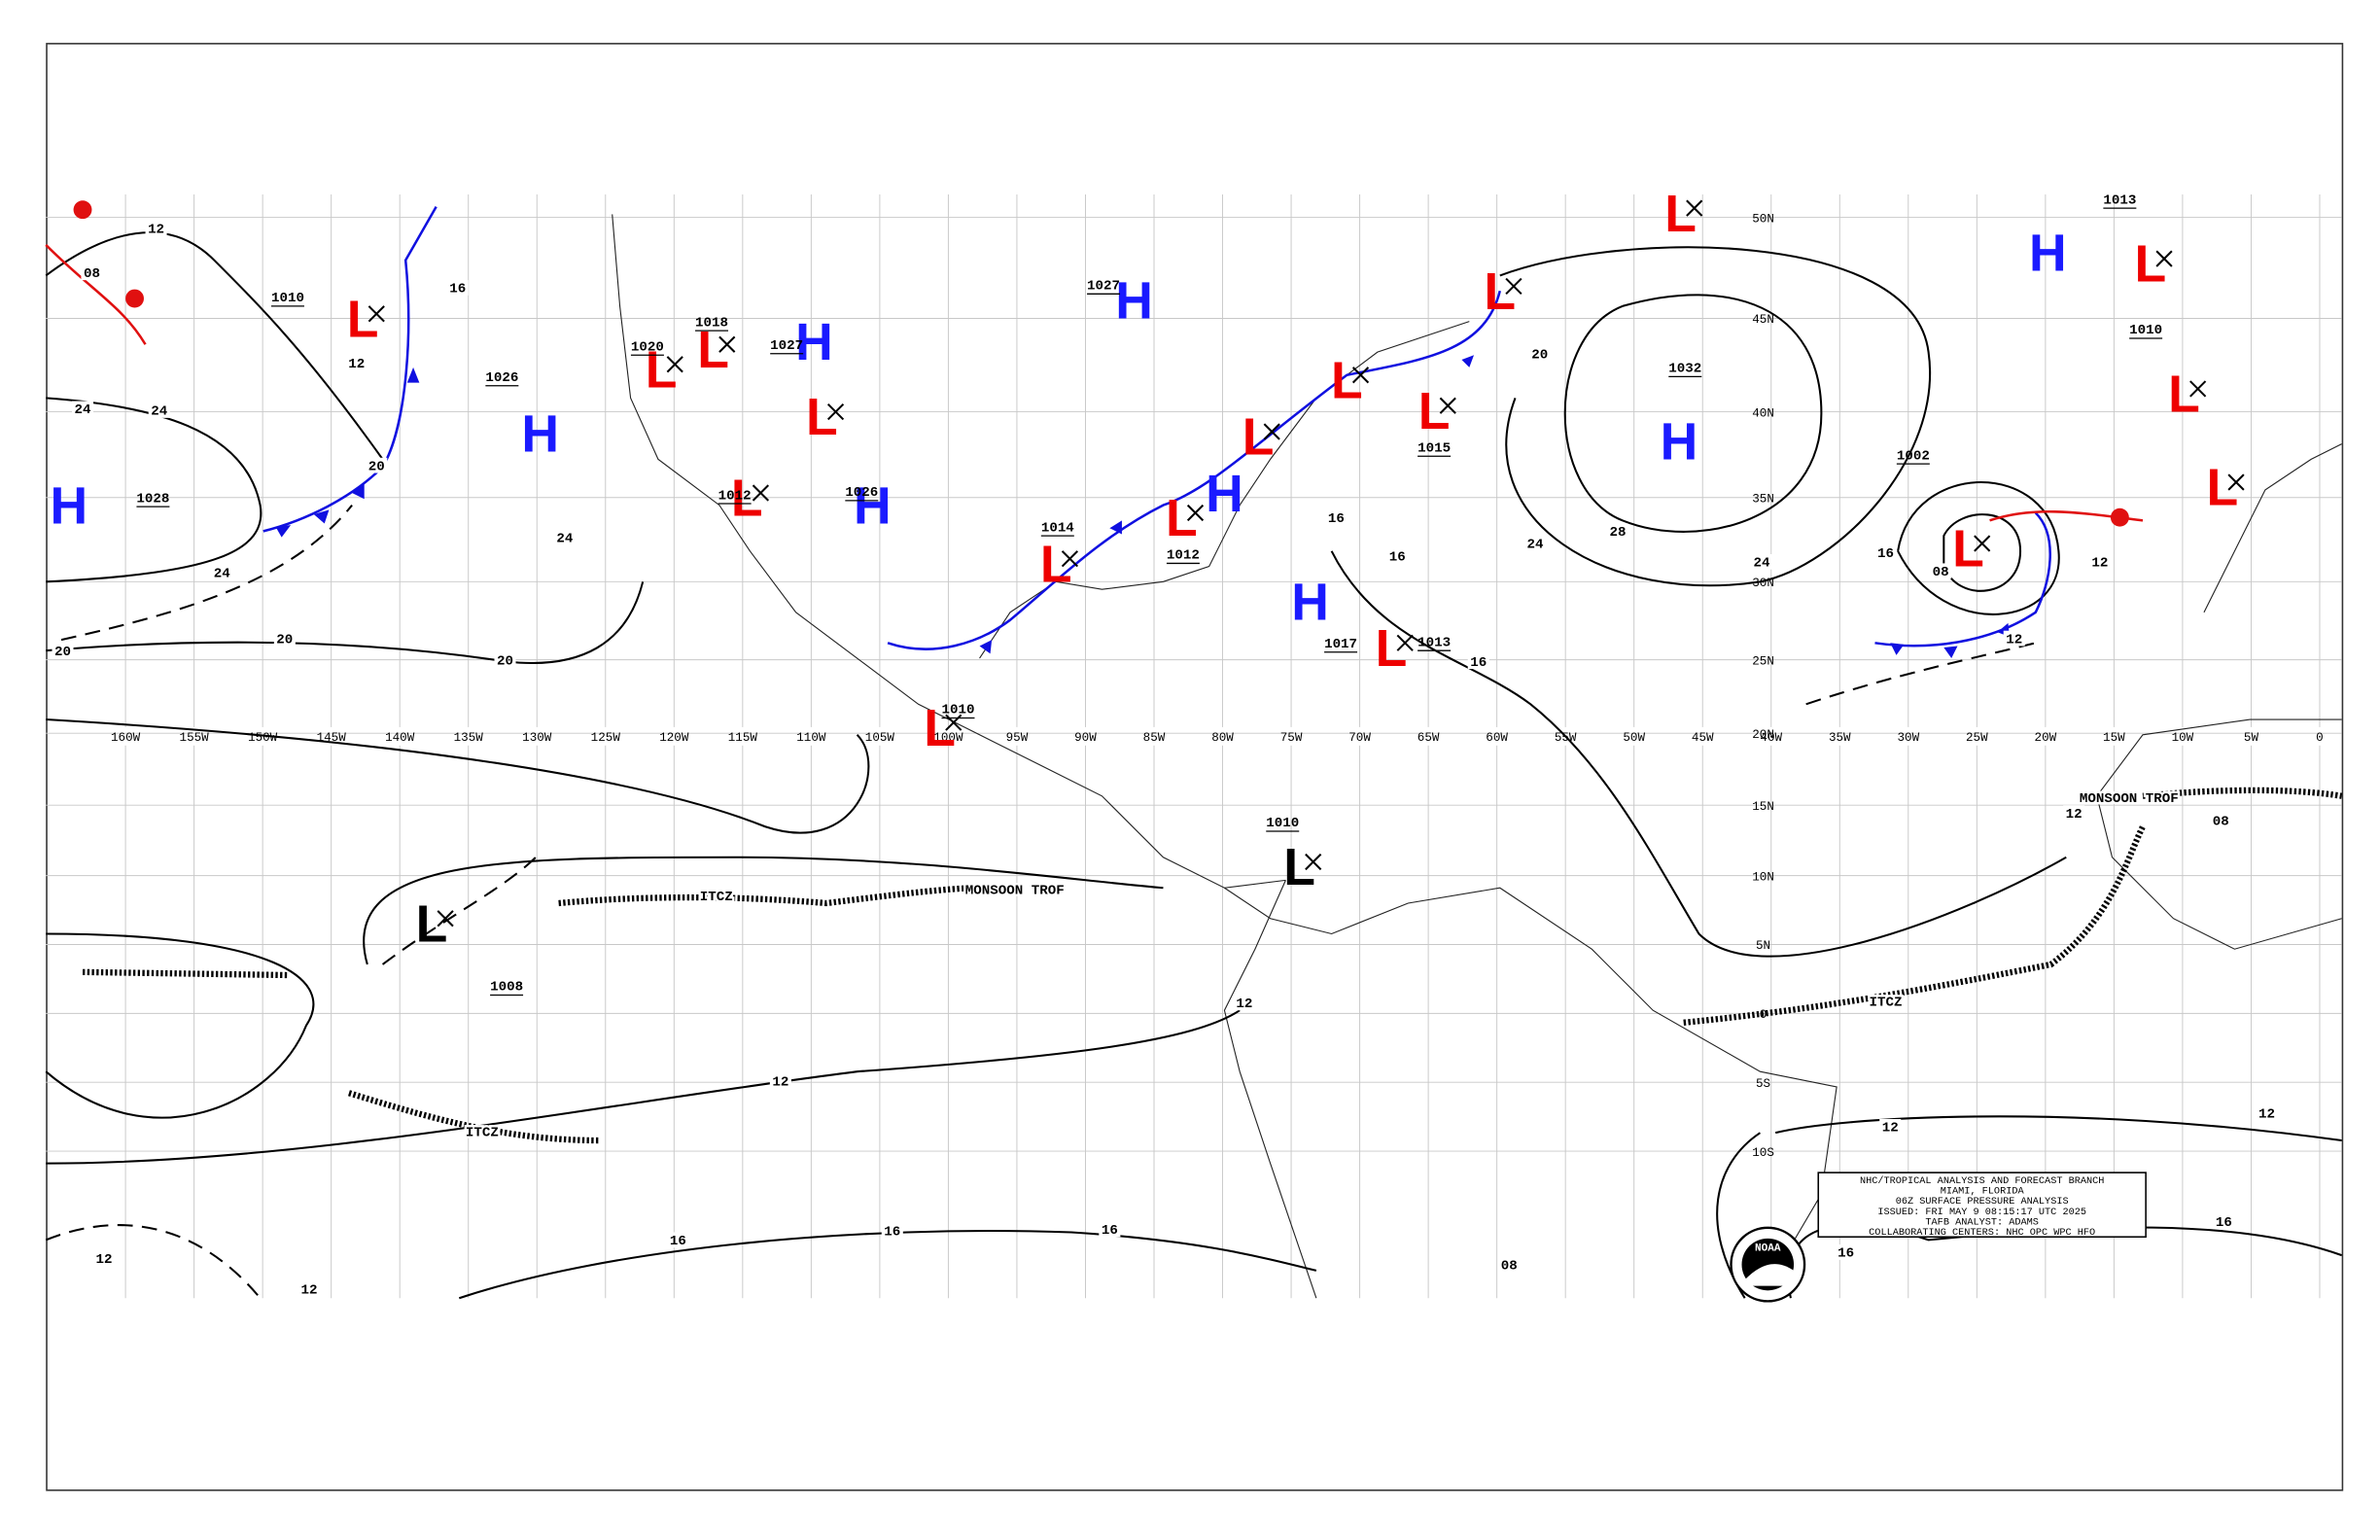 The width and height of the screenshot is (2380, 1540). I want to click on latitude-label: 30N, so click(1763, 583).